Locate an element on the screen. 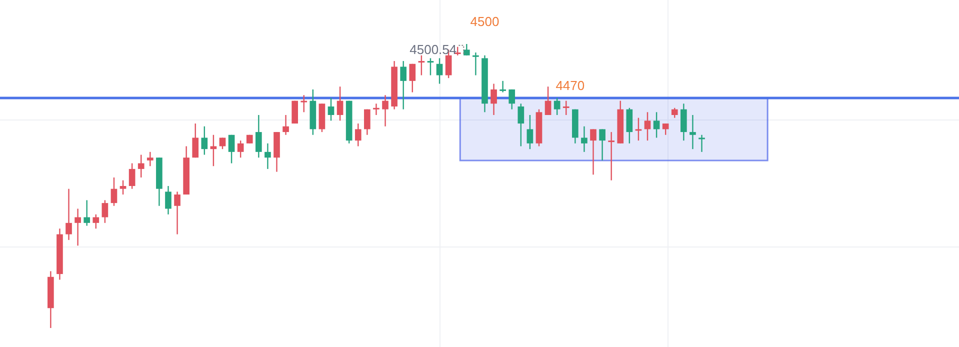 Image resolution: width=959 pixels, height=347 pixels. annotation: 4500.54 is located at coordinates (433, 49).